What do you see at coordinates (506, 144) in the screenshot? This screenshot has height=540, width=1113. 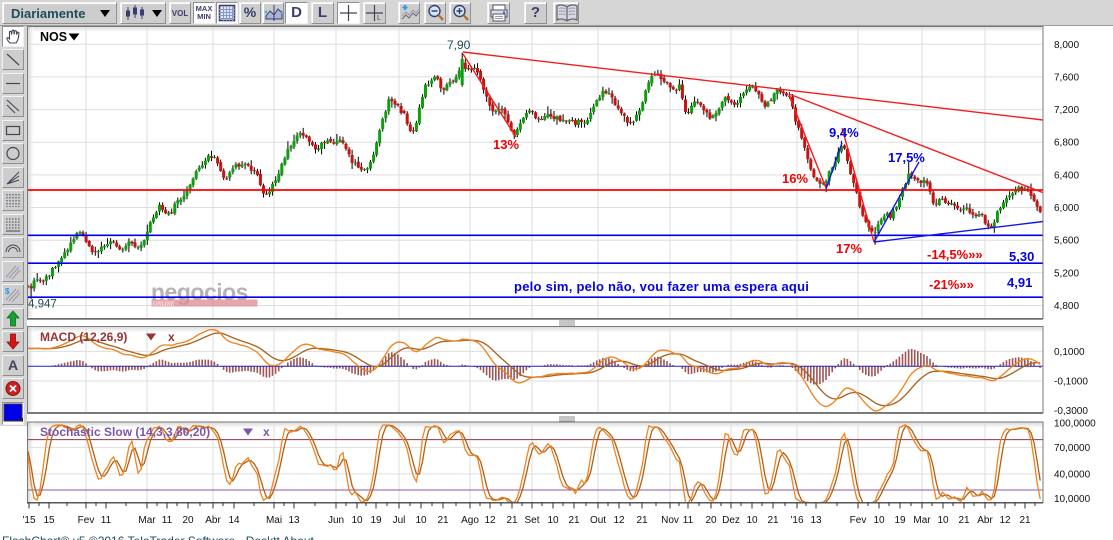 I see `svg-text: 13%` at bounding box center [506, 144].